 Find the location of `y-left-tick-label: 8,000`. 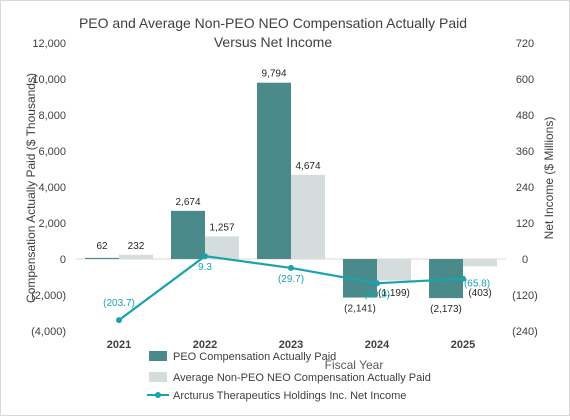

y-left-tick-label: 8,000 is located at coordinates (52, 116).